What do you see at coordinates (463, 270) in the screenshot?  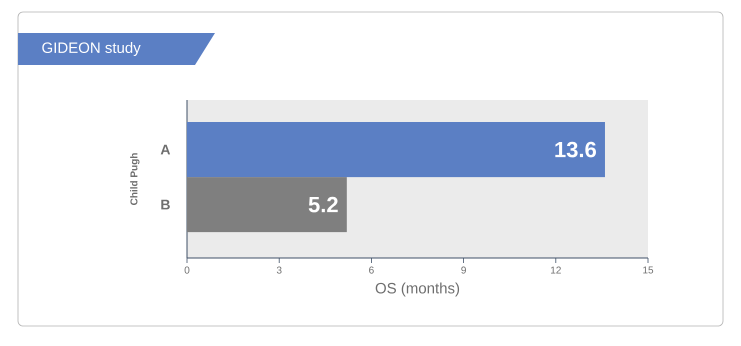 I see `x-tick-label: 9` at bounding box center [463, 270].